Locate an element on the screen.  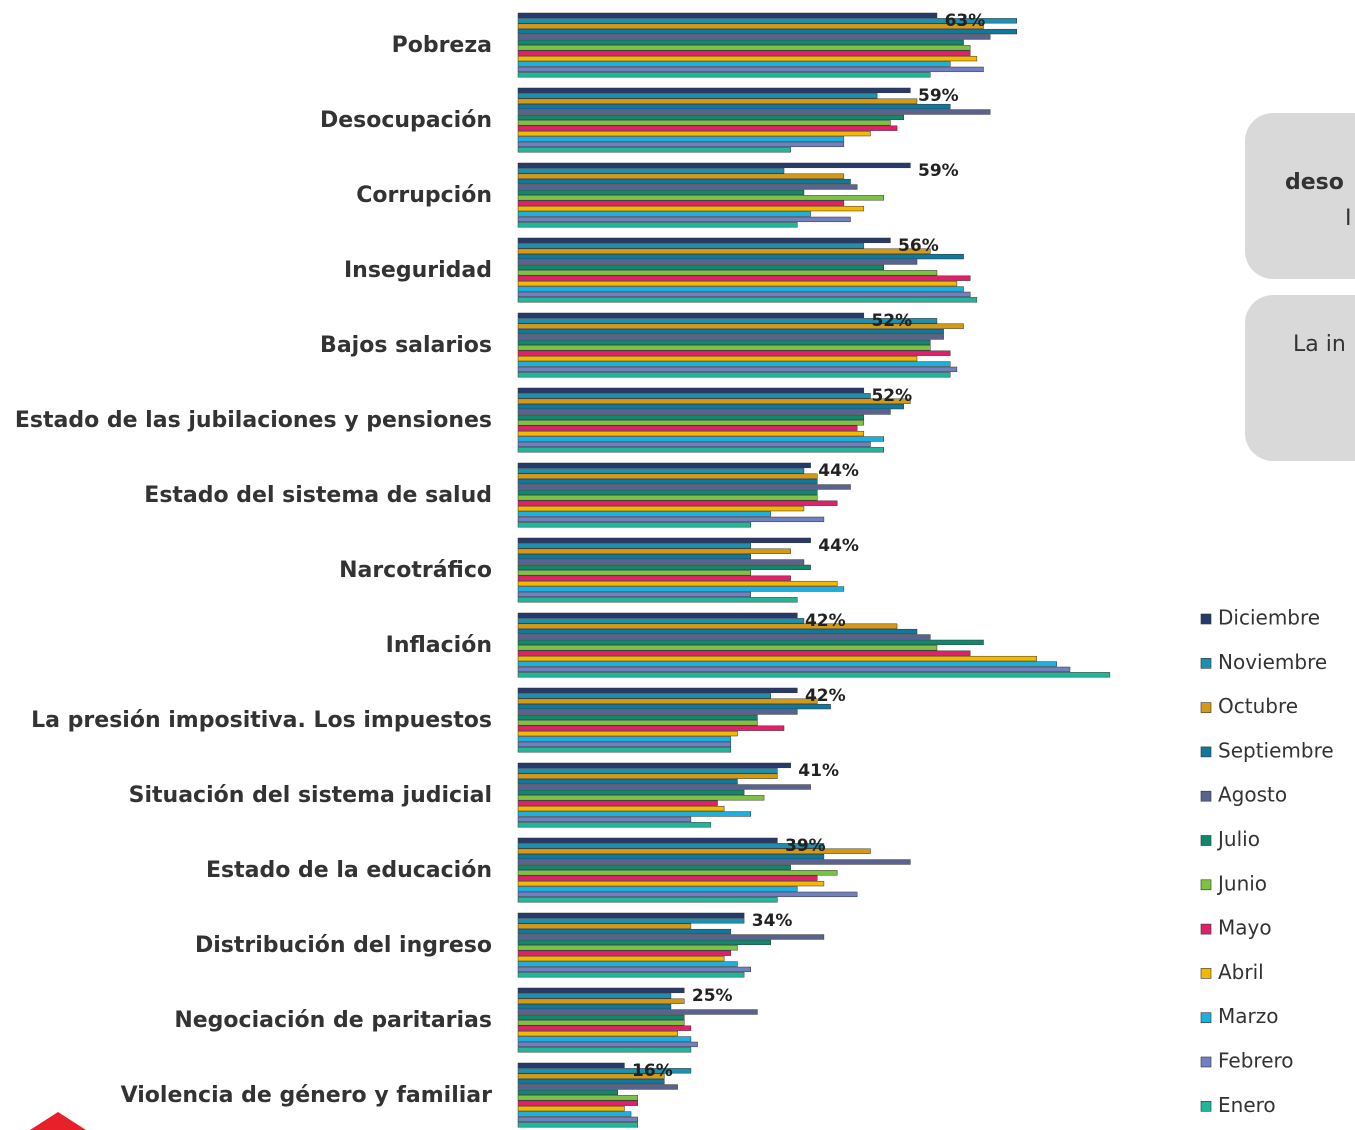
callout-text: deso is located at coordinates (1314, 182).